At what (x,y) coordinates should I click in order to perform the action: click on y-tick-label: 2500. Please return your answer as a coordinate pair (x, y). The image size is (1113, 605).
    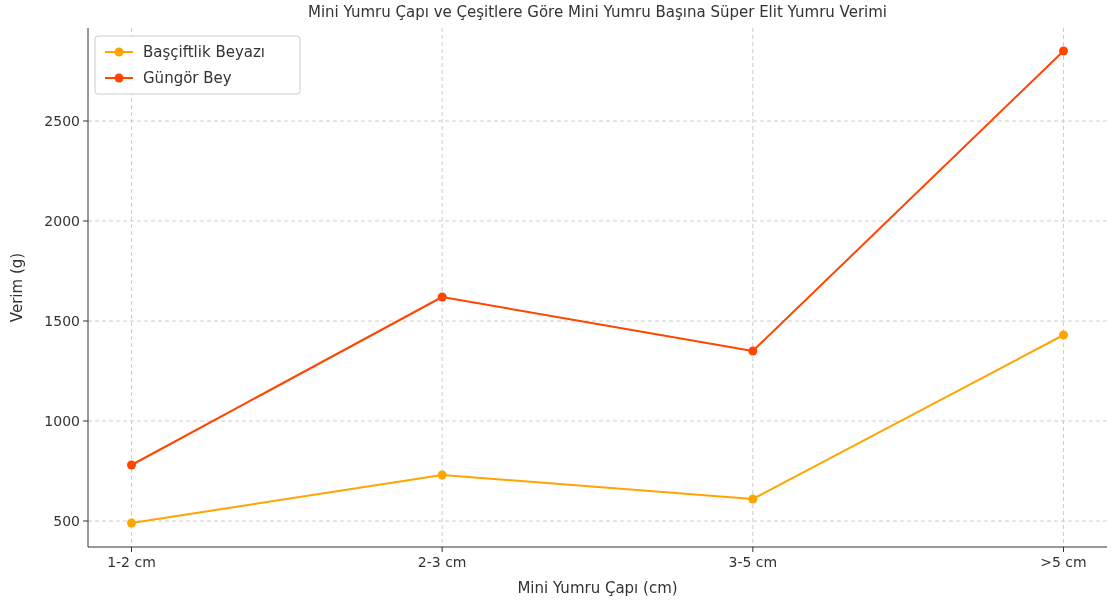
    Looking at the image, I should click on (62, 120).